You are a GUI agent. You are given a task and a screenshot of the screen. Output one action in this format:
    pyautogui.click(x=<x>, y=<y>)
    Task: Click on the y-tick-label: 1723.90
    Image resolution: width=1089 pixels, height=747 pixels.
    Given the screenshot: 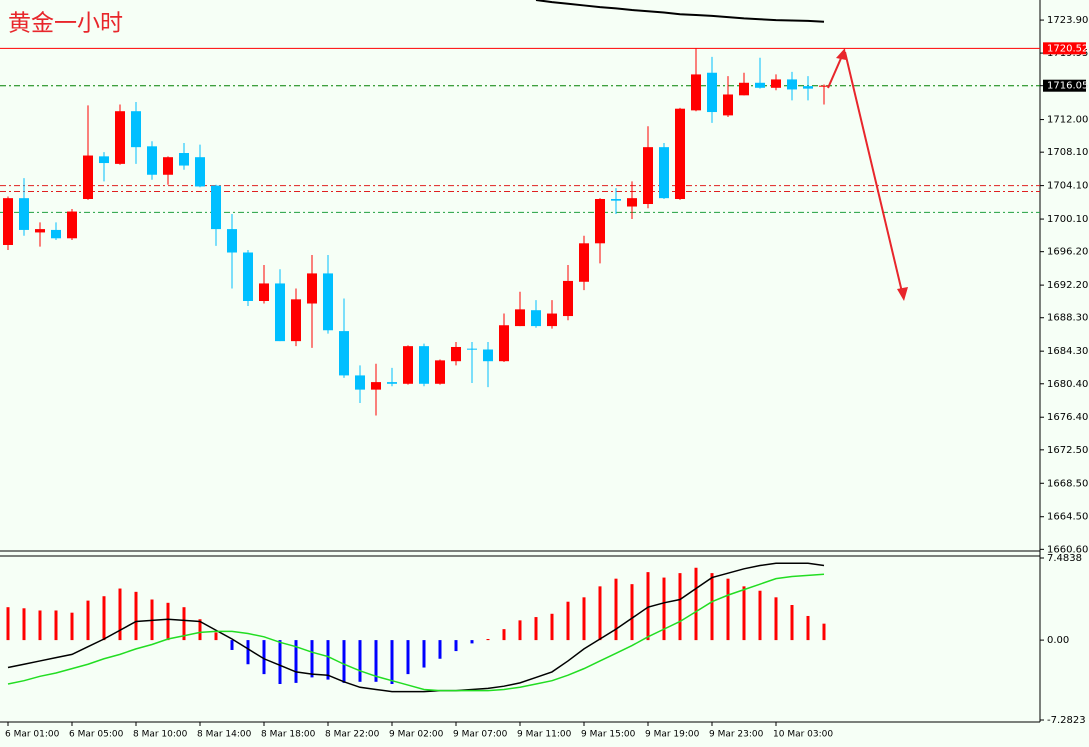 What is the action you would take?
    pyautogui.click(x=1067, y=20)
    